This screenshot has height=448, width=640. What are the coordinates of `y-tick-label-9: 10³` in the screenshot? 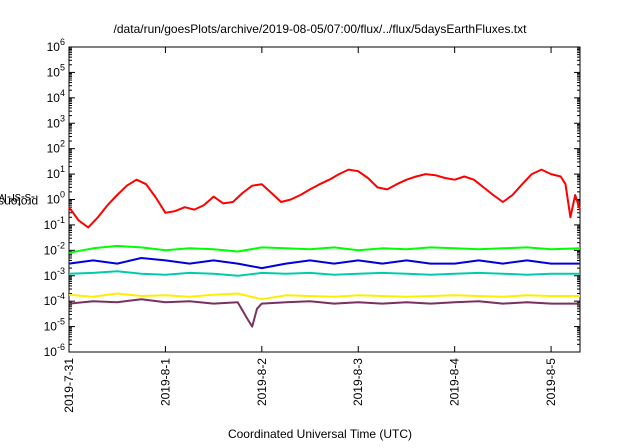 It's located at (56, 121).